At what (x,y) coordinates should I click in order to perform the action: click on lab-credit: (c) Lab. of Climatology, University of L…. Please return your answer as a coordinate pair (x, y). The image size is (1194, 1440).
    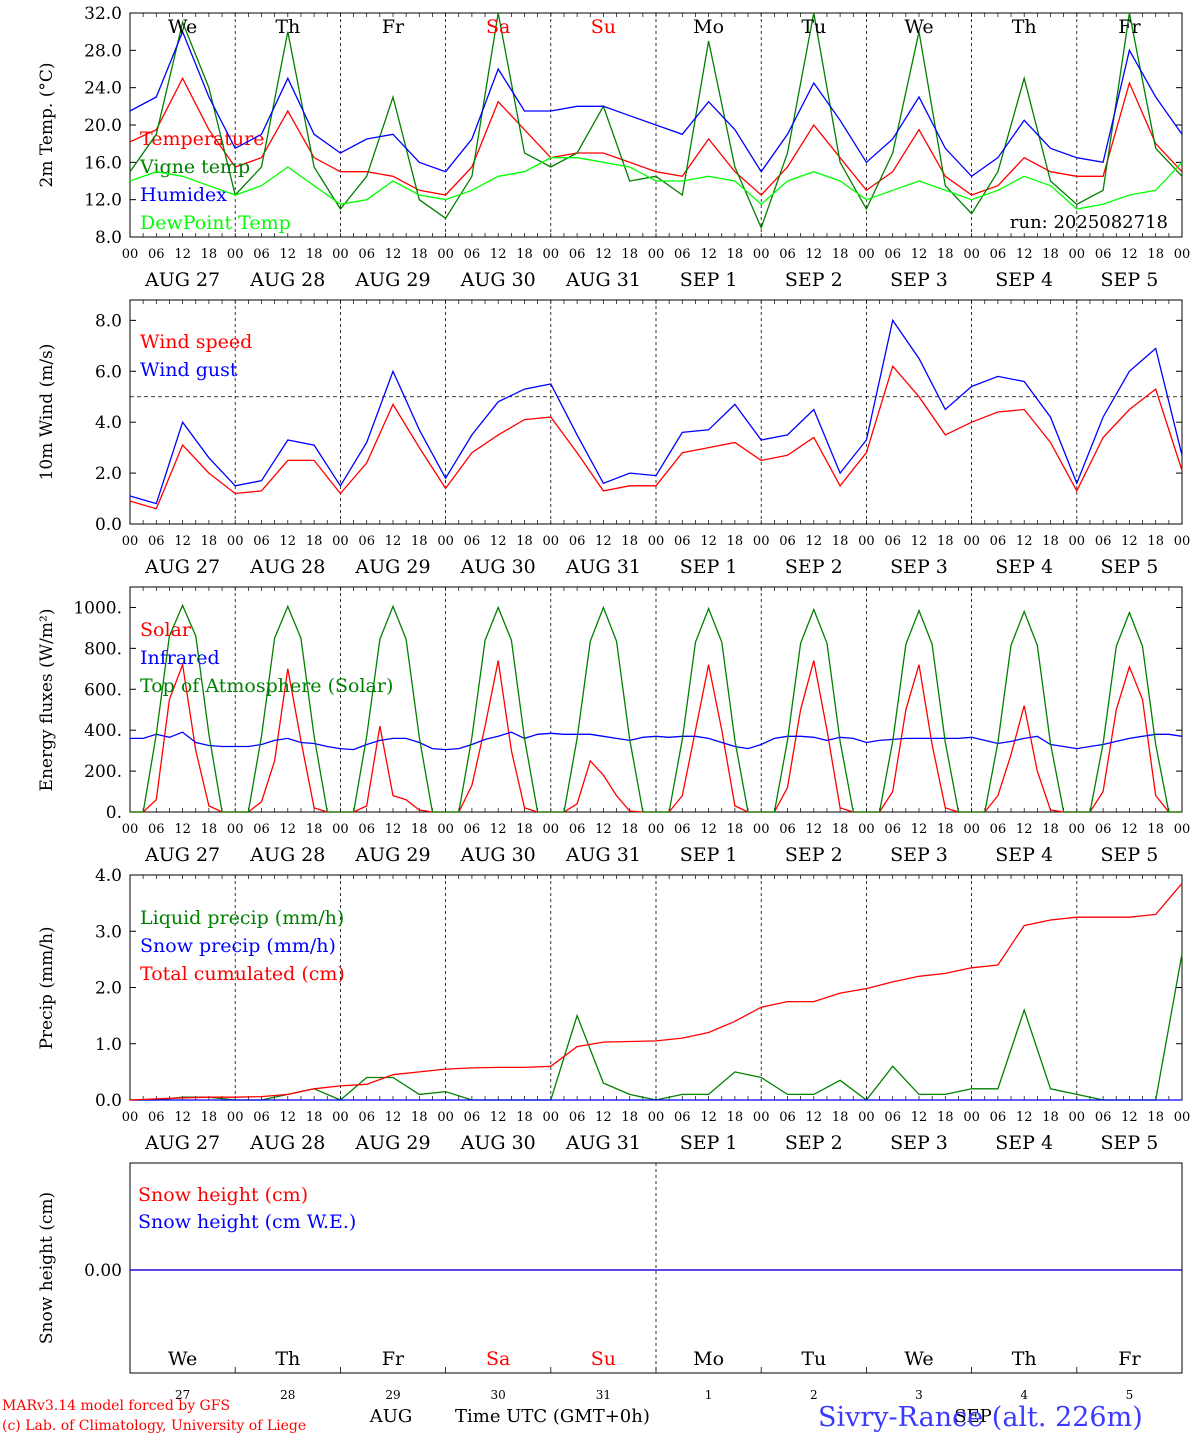
    Looking at the image, I should click on (154, 1426).